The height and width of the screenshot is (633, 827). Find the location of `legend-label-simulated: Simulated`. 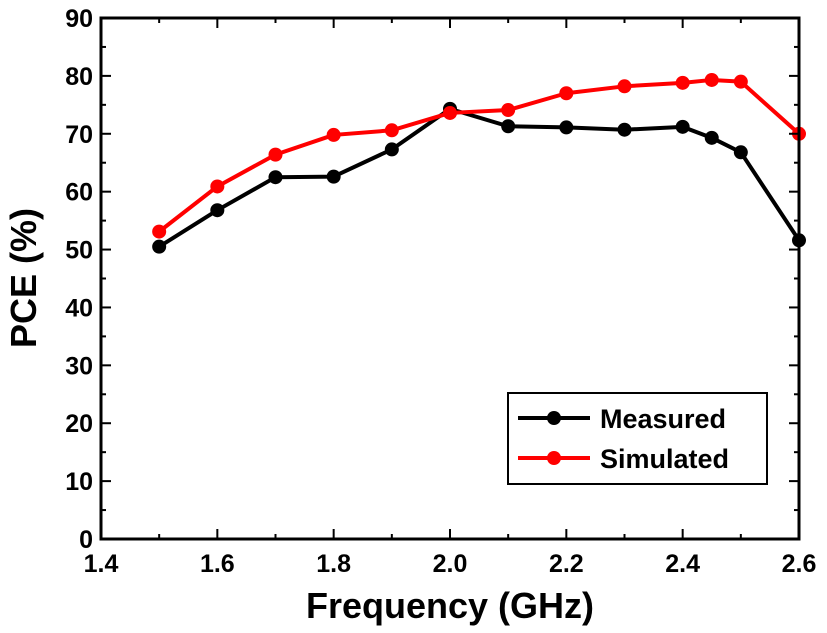

legend-label-simulated: Simulated is located at coordinates (664, 459).